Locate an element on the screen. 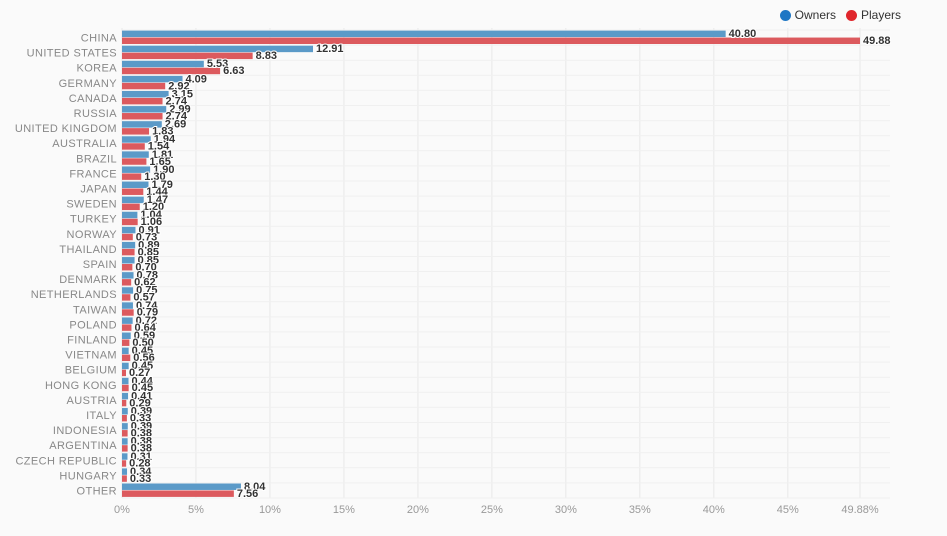 The height and width of the screenshot is (536, 947). category-label: JAPAN is located at coordinates (98, 190).